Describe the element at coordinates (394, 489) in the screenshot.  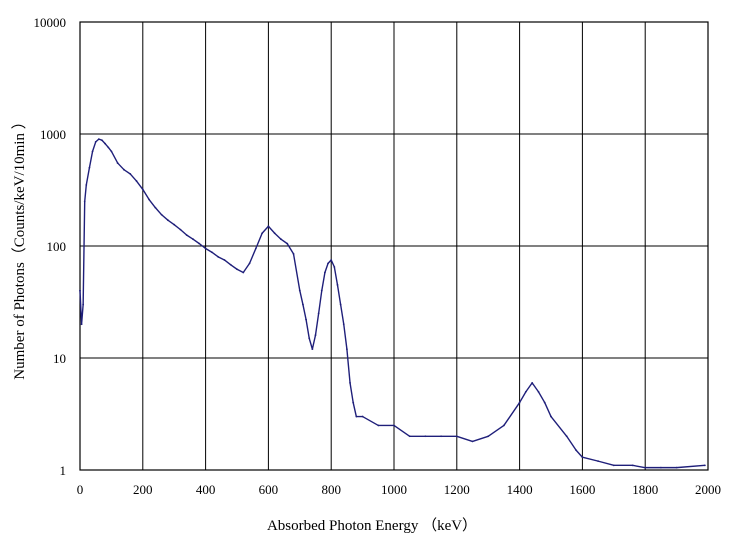
I see `x-tick-label: 1000` at that location.